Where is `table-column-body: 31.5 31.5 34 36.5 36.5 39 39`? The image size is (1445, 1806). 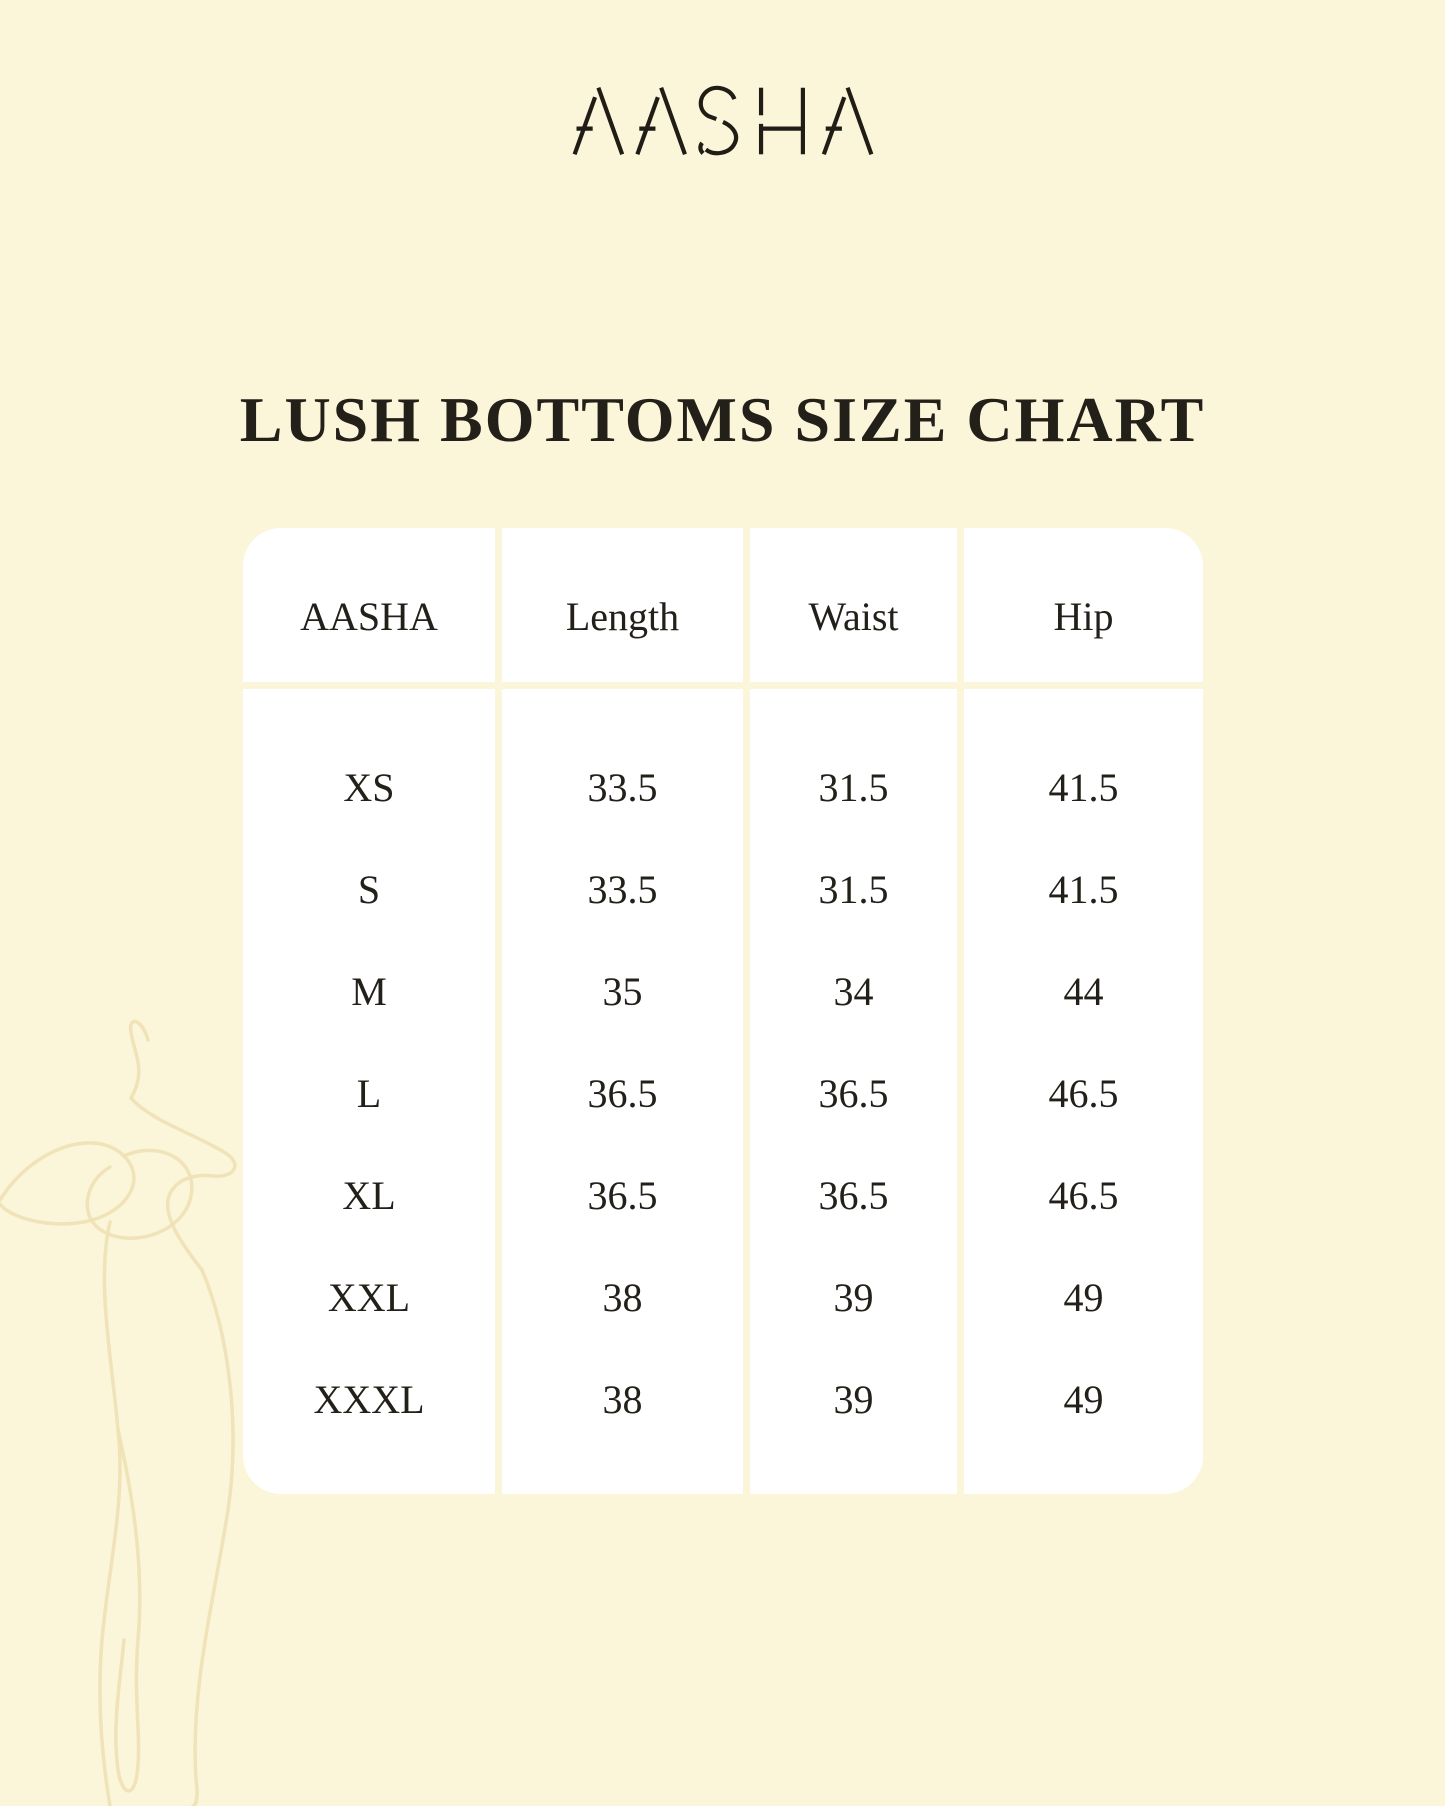 table-column-body: 31.5 31.5 34 36.5 36.5 39 39 is located at coordinates (853, 1091).